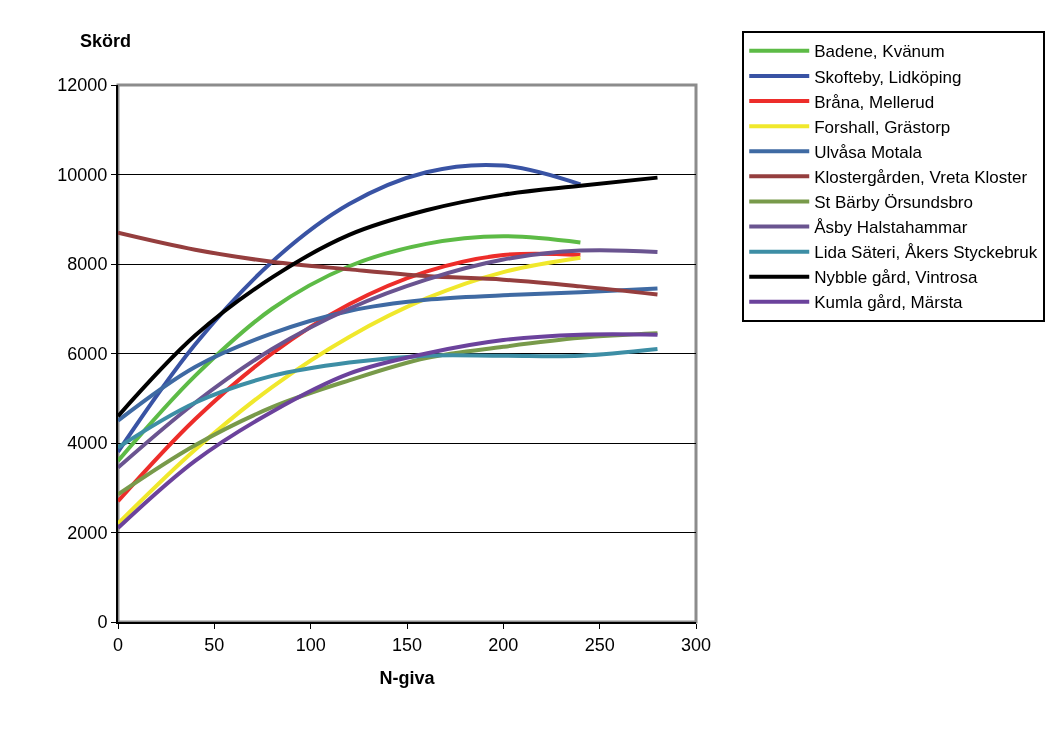 The width and height of the screenshot is (1057, 733). I want to click on y-tick-label: 8000, so click(87, 264).